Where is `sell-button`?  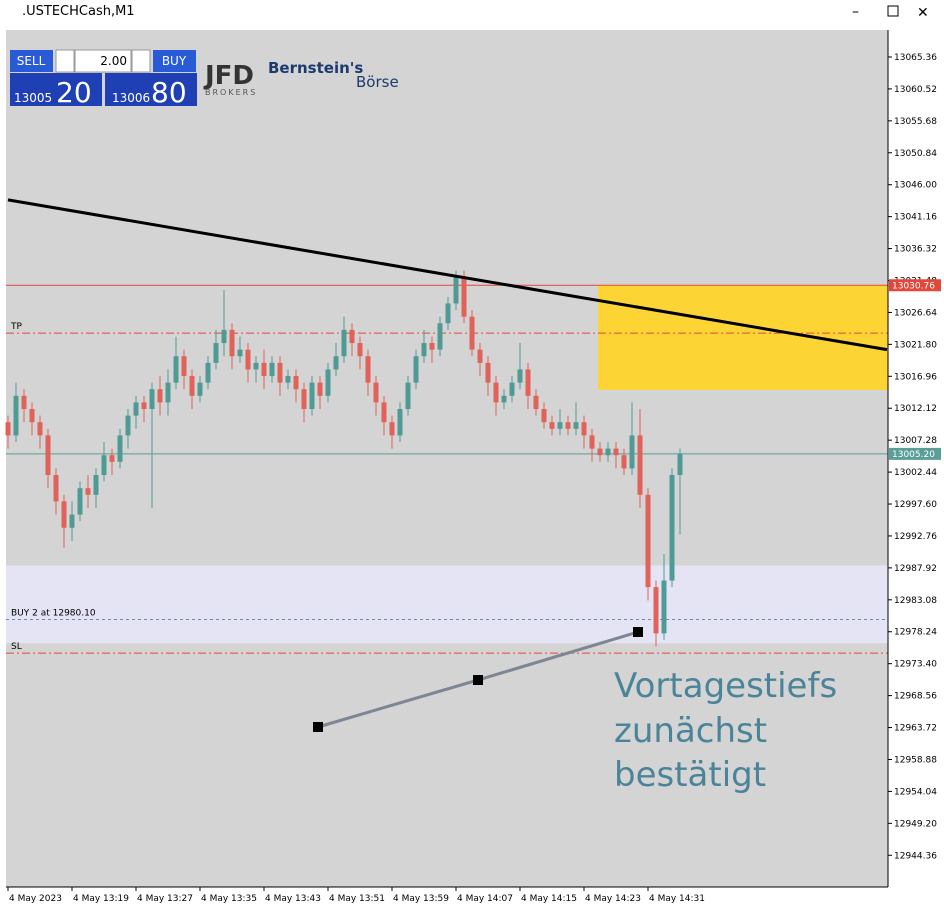 sell-button is located at coordinates (31, 61).